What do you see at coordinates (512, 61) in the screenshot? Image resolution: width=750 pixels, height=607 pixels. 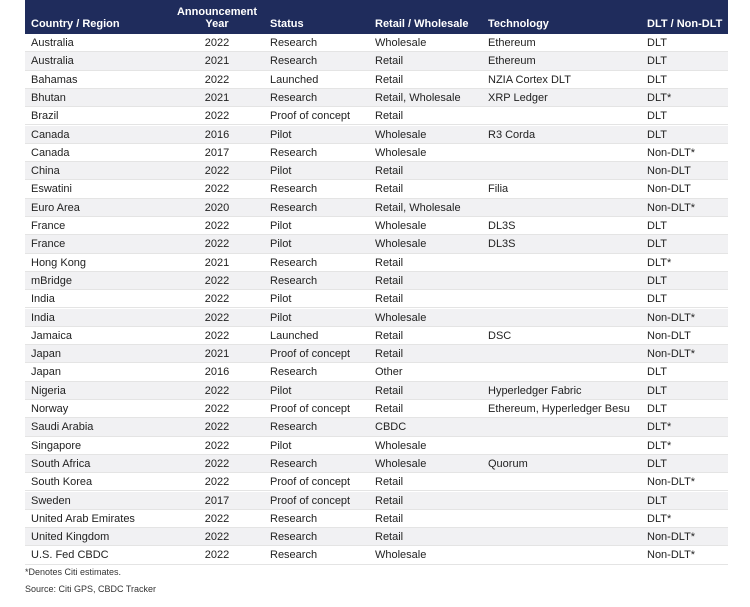 I see `table-cell: Ethereum` at bounding box center [512, 61].